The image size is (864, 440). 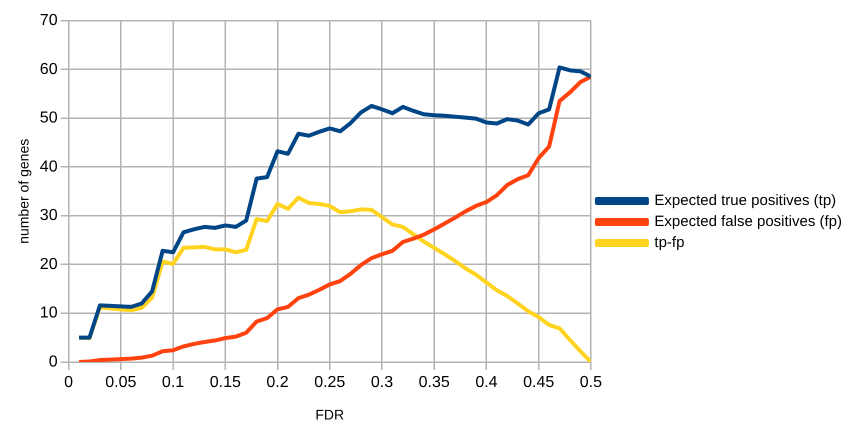 What do you see at coordinates (669, 243) in the screenshot?
I see `legend-label: tp-fp` at bounding box center [669, 243].